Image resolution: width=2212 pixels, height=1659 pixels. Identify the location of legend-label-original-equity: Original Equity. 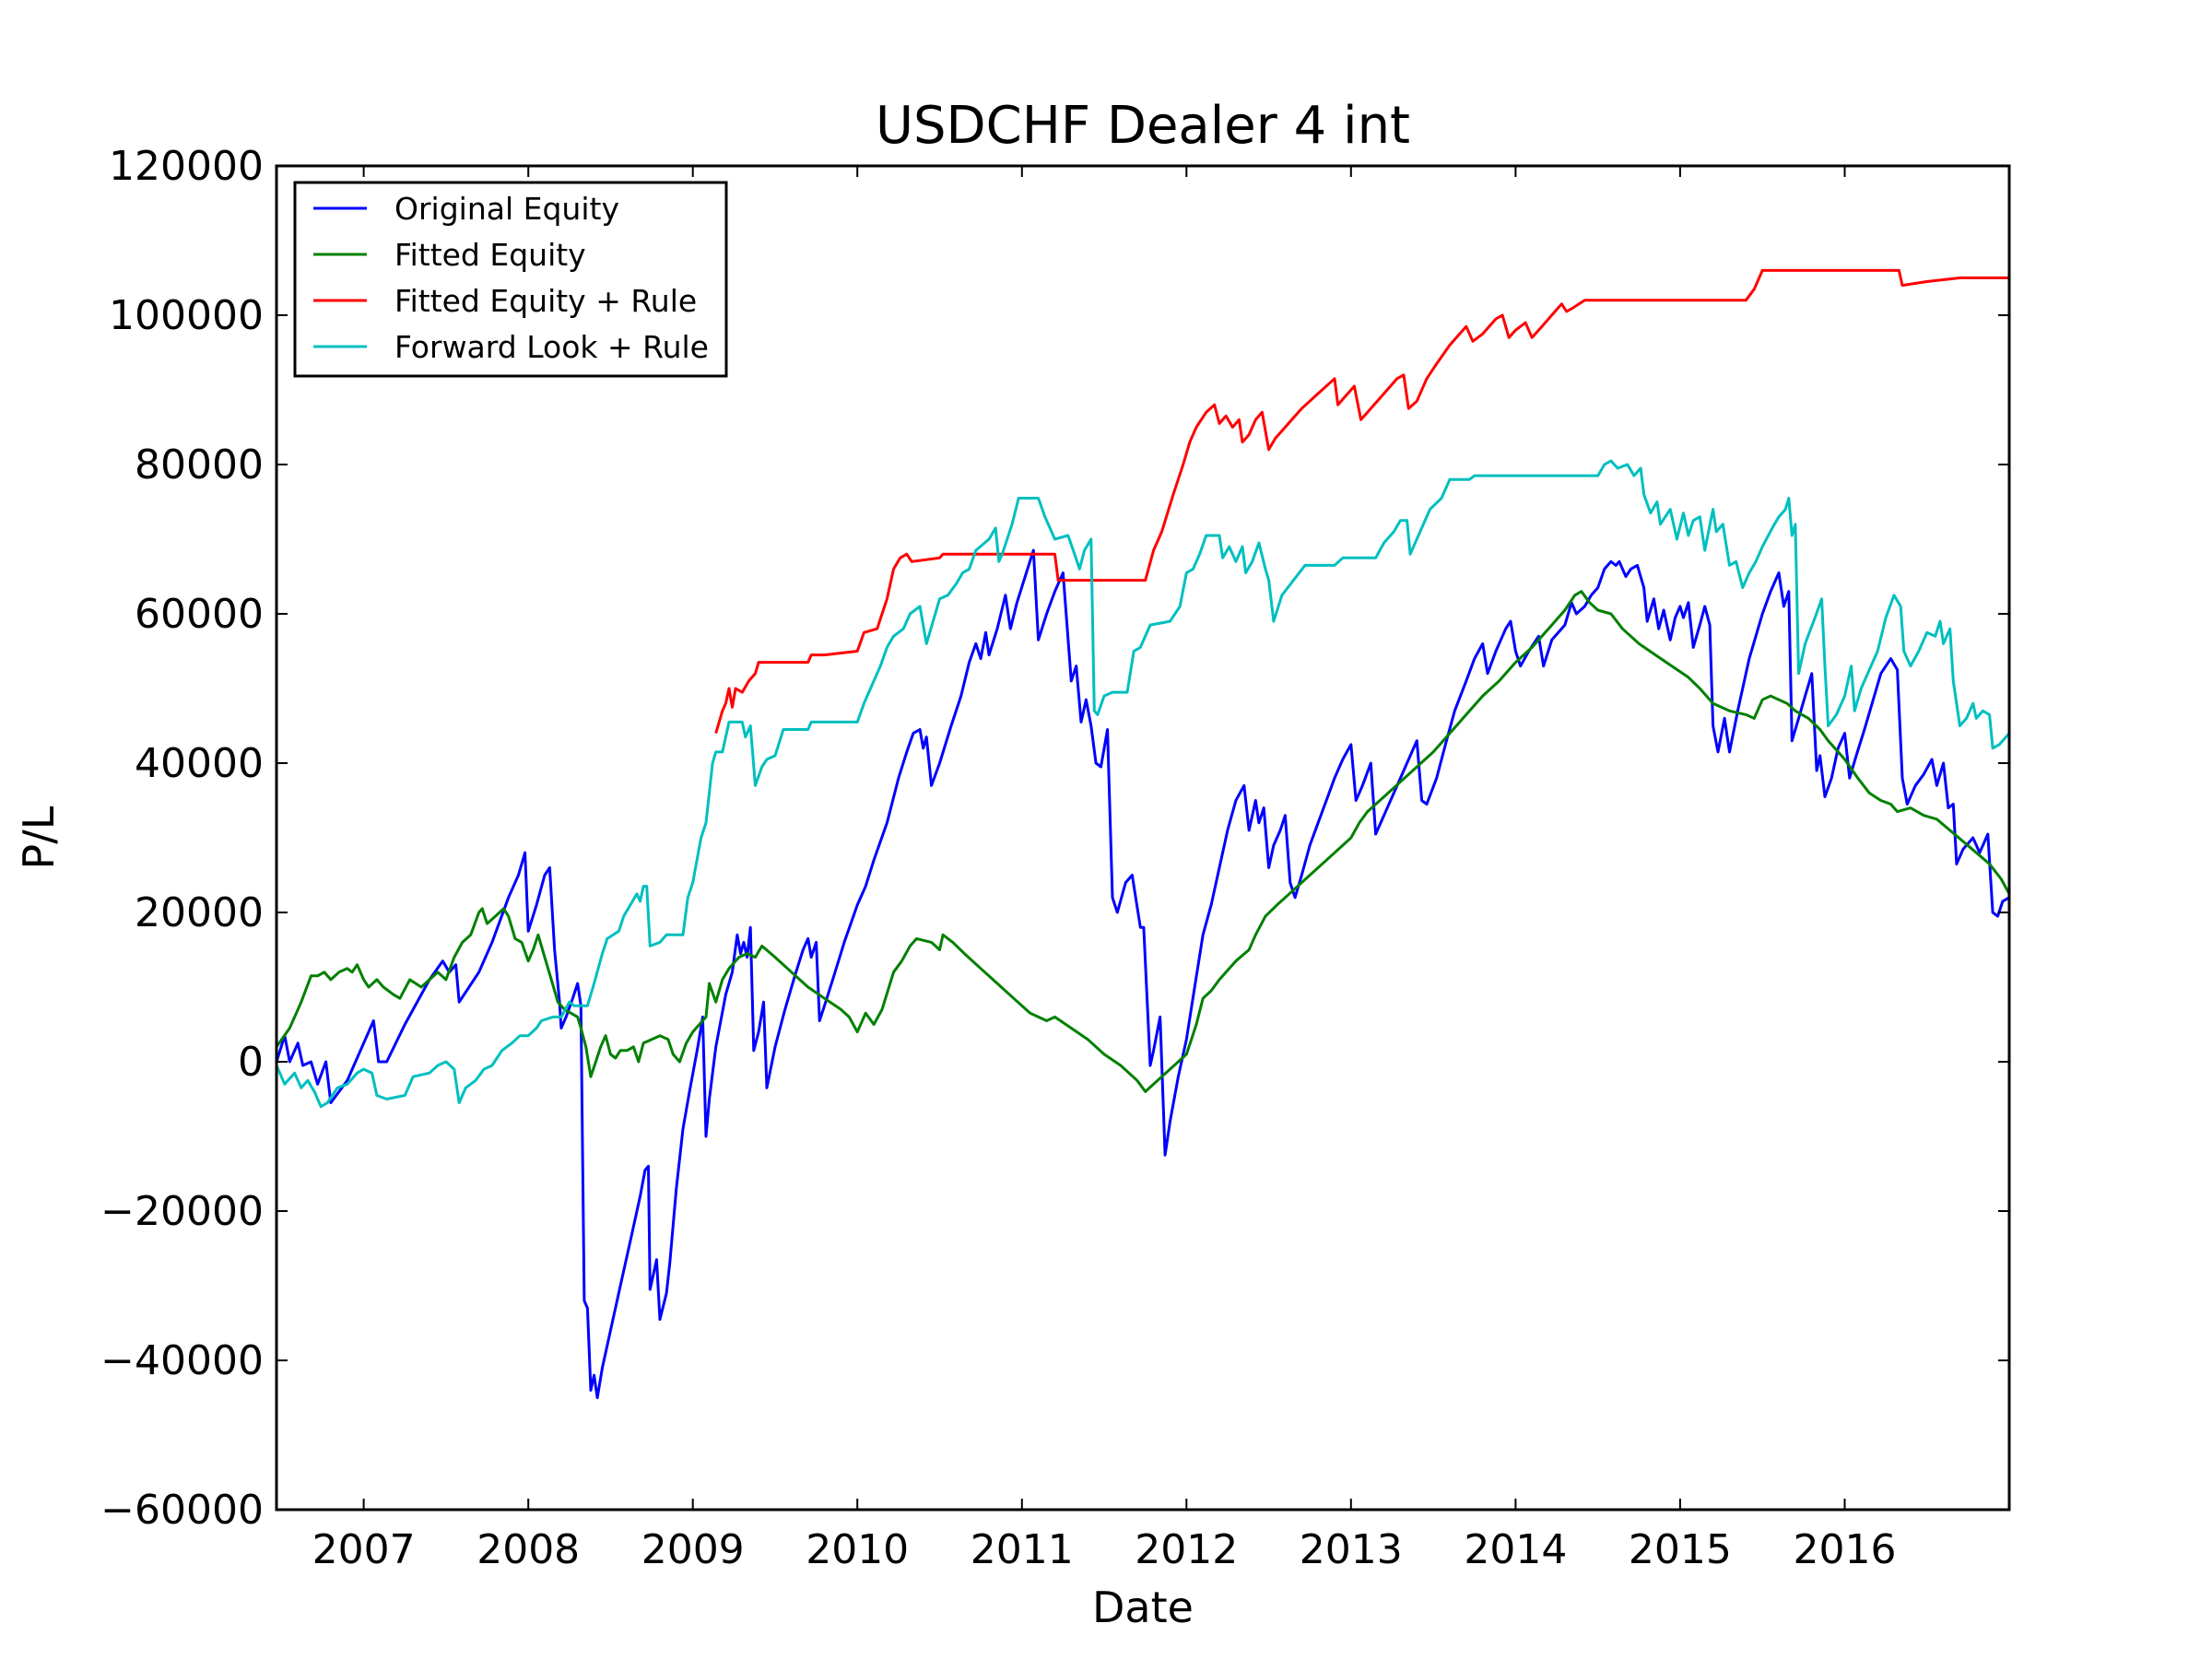
(506, 209).